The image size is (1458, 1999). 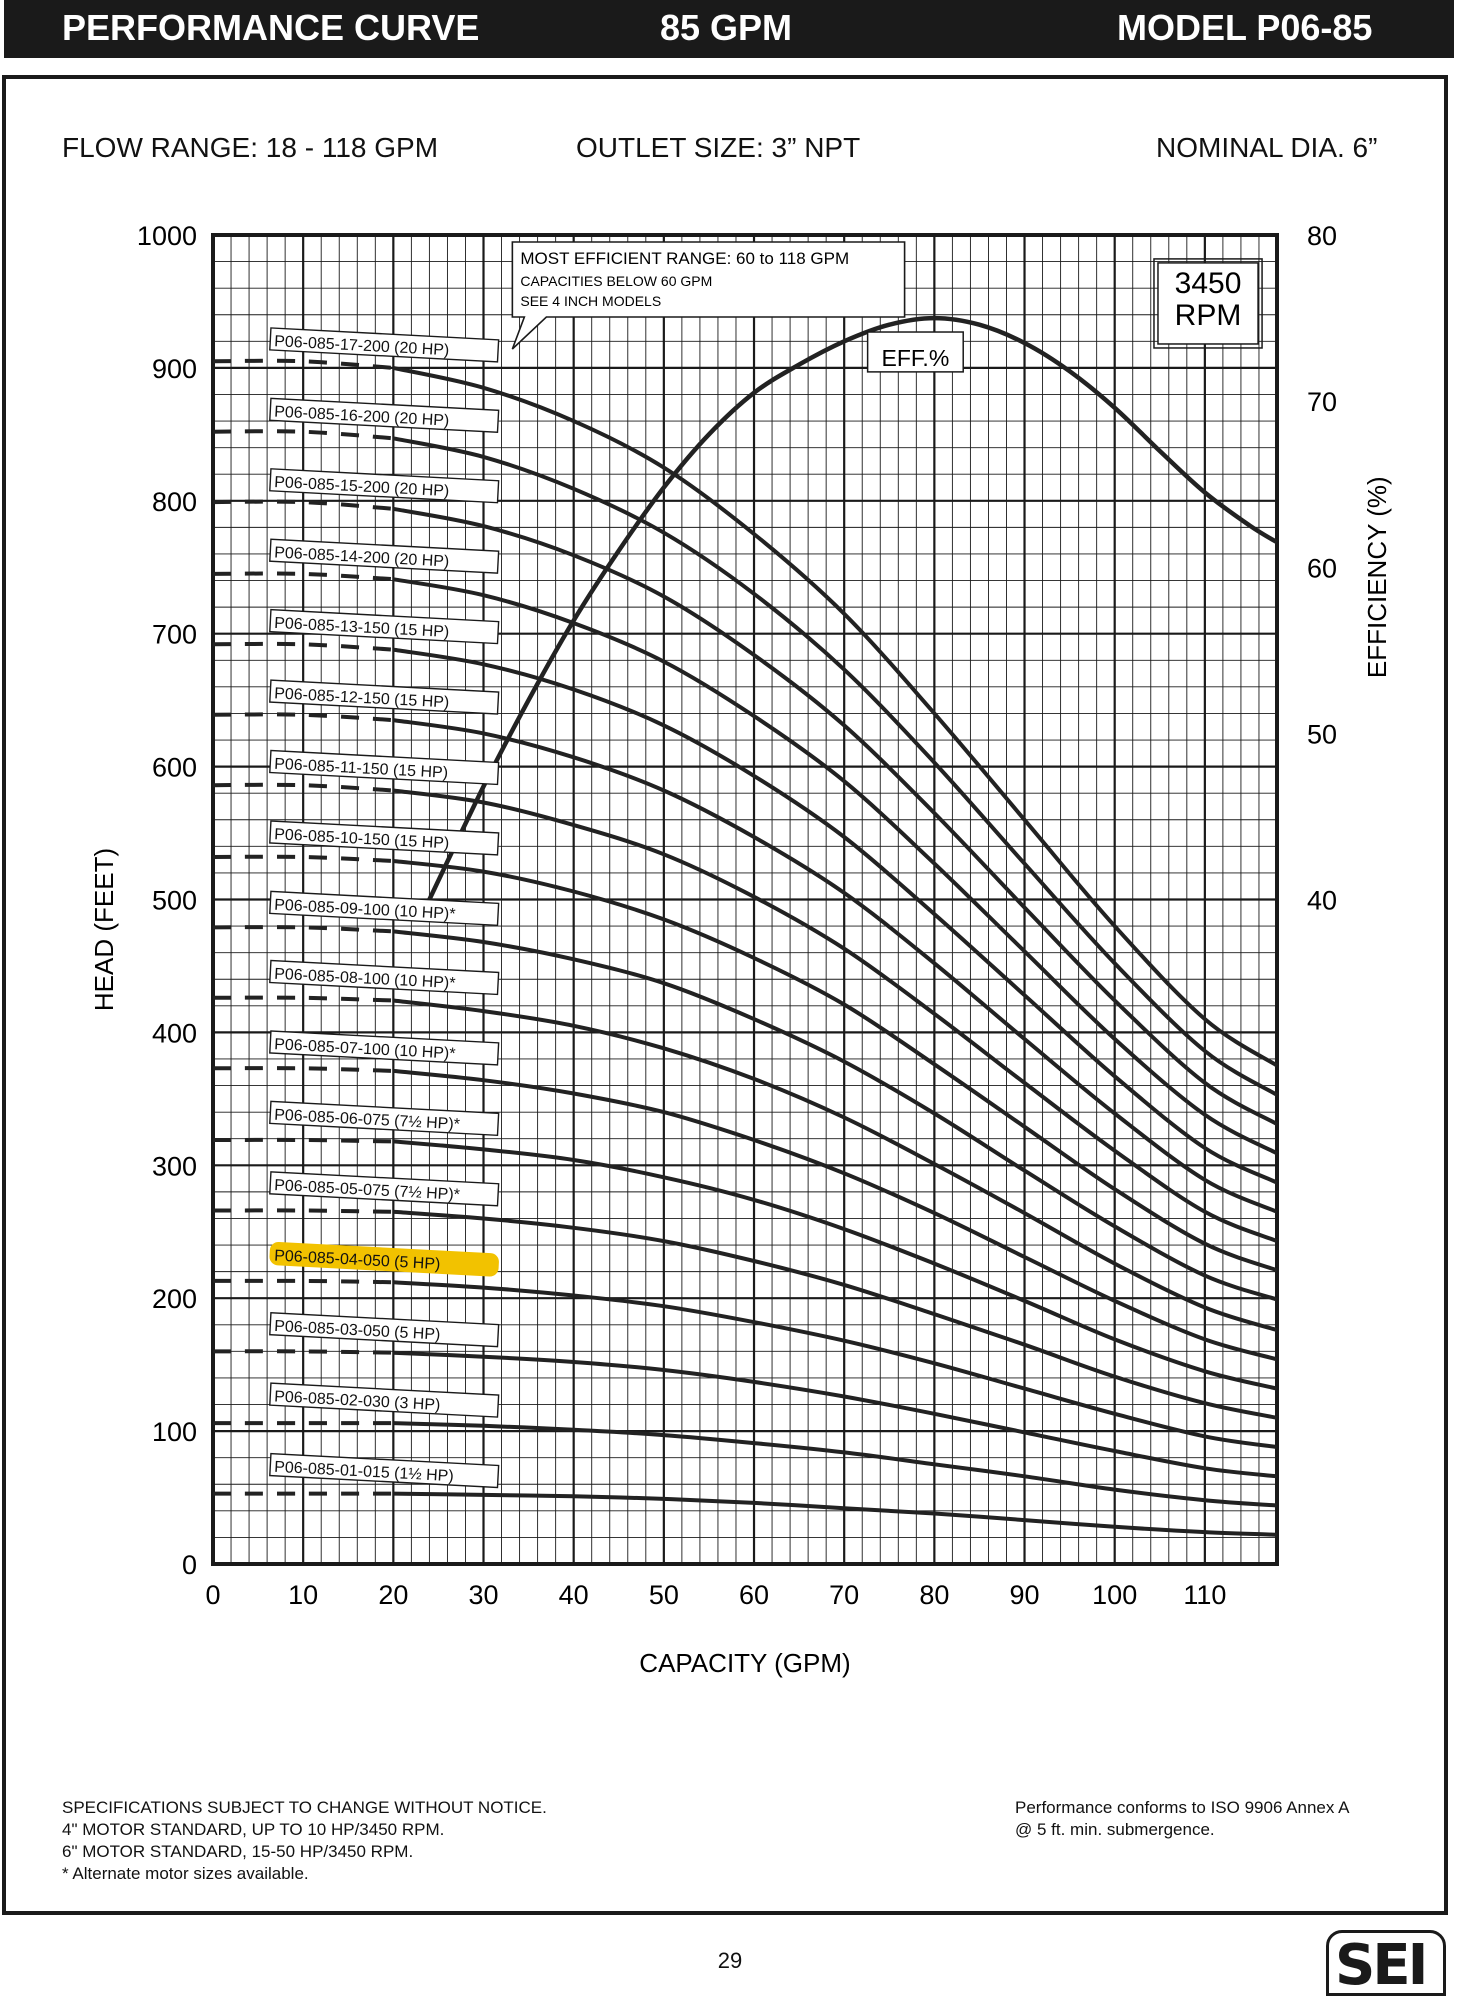 I want to click on header-title: PERFORMANCE CURVE, so click(x=271, y=27).